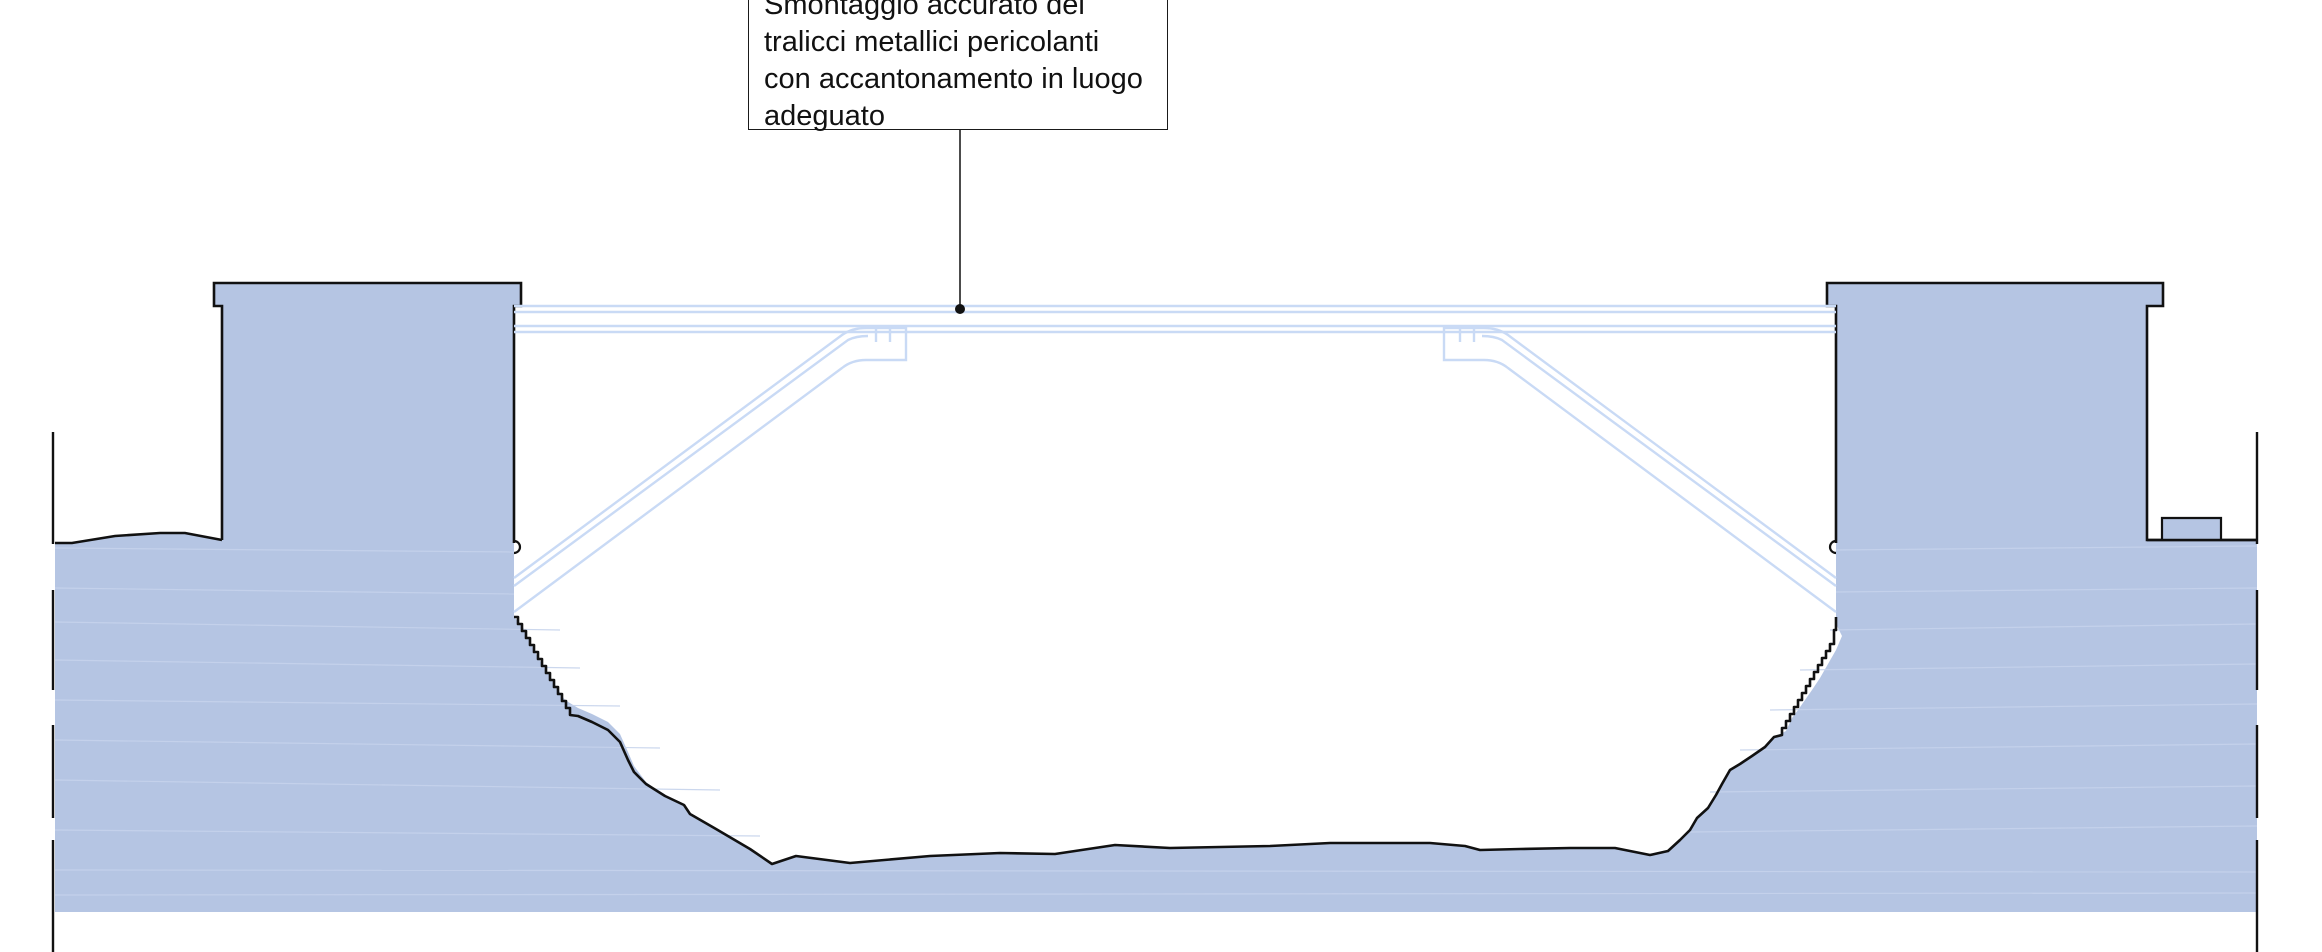 The image size is (2322, 952). Describe the element at coordinates (924, 10) in the screenshot. I see `annotation-line-1: Smontaggio accurato dei` at that location.